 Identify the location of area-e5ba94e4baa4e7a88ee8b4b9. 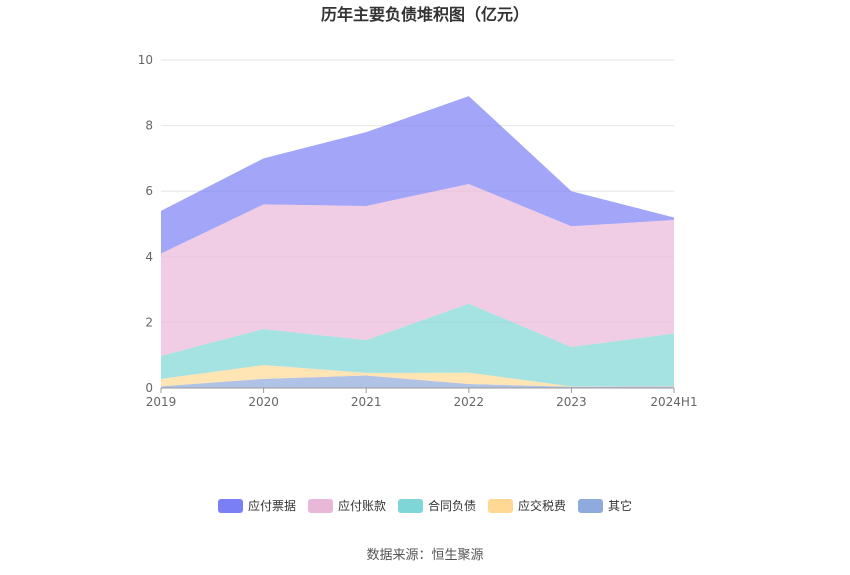
(417, 376).